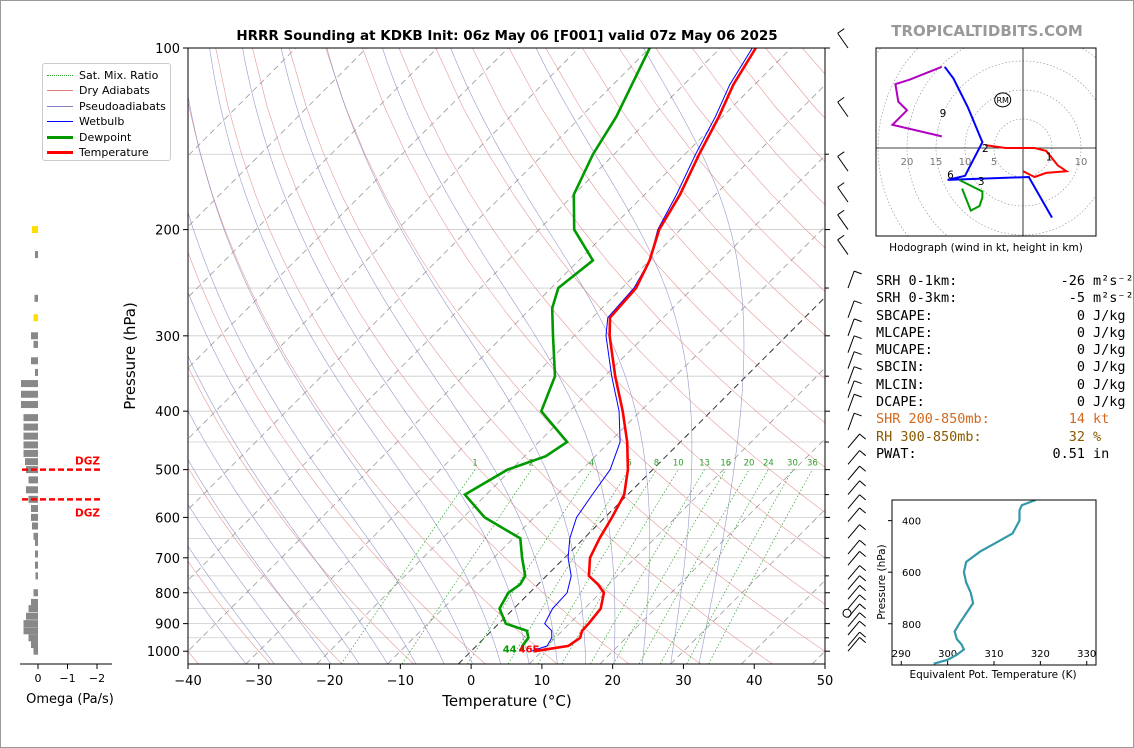  What do you see at coordinates (597, 566) in the screenshot?
I see `mixing-ratio-line` at bounding box center [597, 566].